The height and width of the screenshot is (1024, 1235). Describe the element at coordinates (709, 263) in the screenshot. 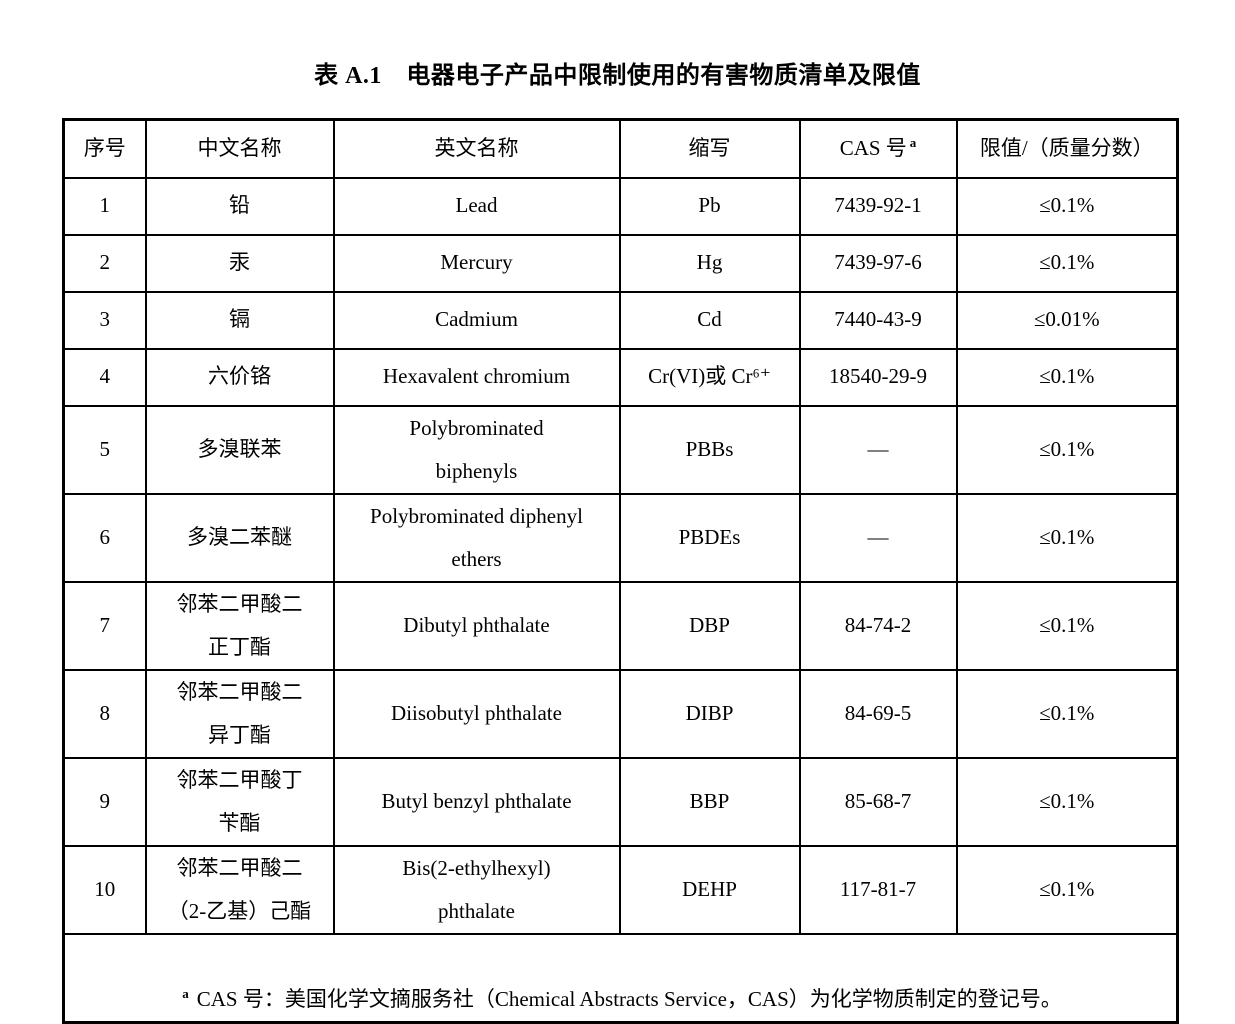

I see `cell-abbreviation: Hg` at that location.